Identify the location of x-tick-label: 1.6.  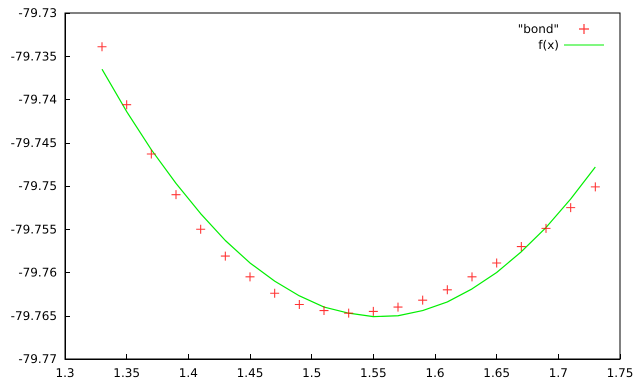
(435, 373).